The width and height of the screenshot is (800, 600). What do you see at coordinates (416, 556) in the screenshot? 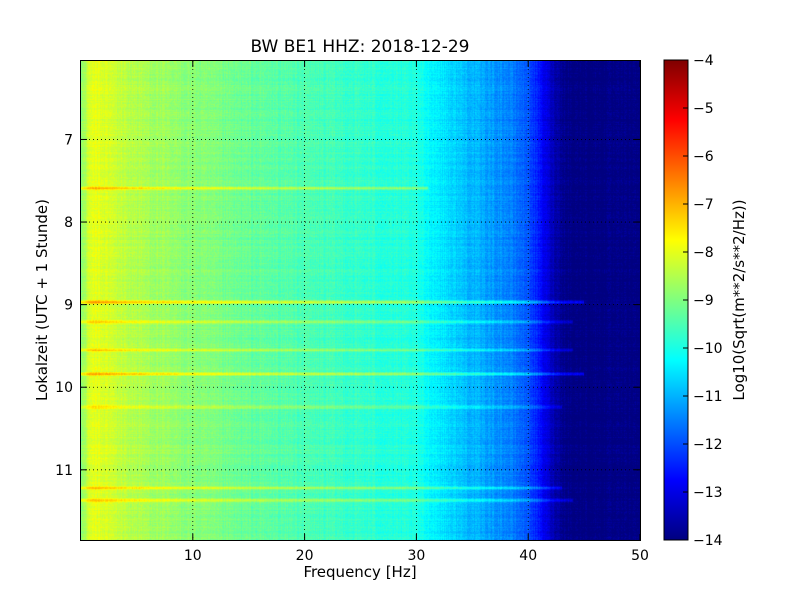
I see `x-tick-label: 30` at bounding box center [416, 556].